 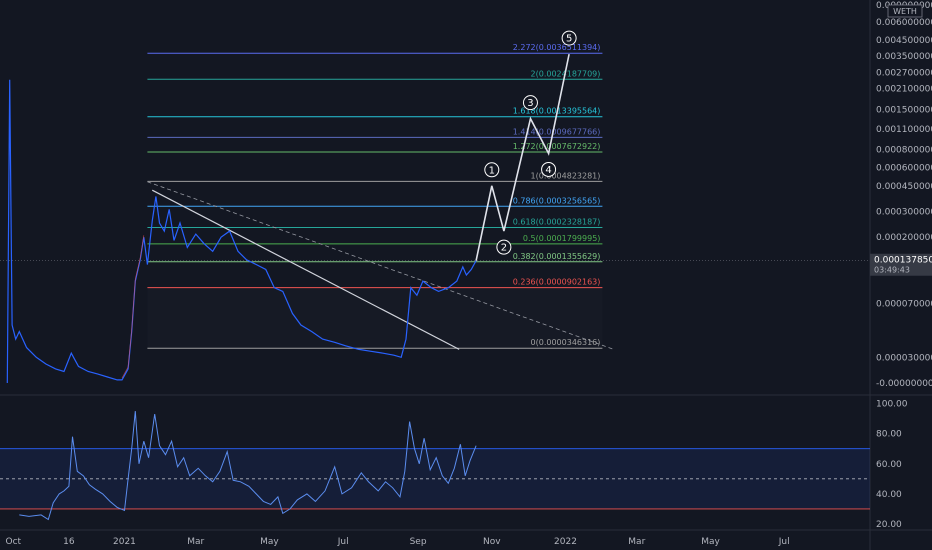 I want to click on price-tick-label: 0.0000700000, so click(x=904, y=305).